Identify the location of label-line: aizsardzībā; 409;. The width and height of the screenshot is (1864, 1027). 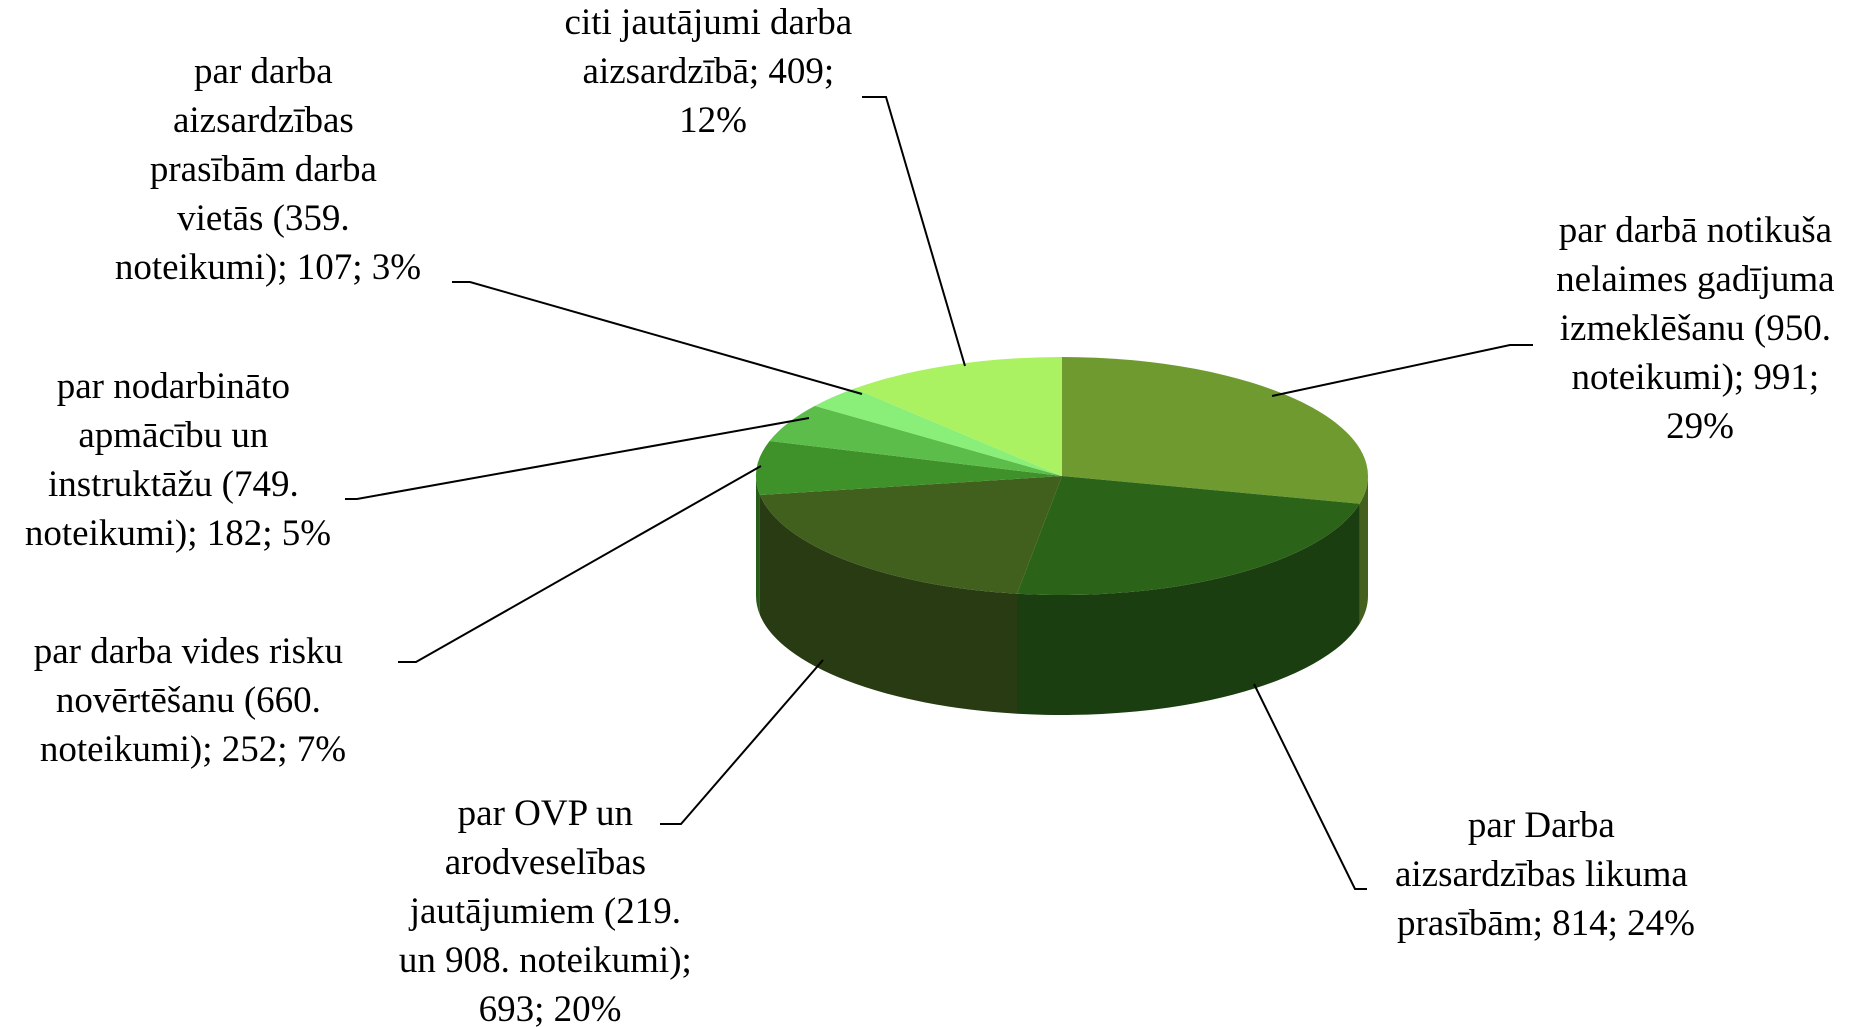
(713, 71).